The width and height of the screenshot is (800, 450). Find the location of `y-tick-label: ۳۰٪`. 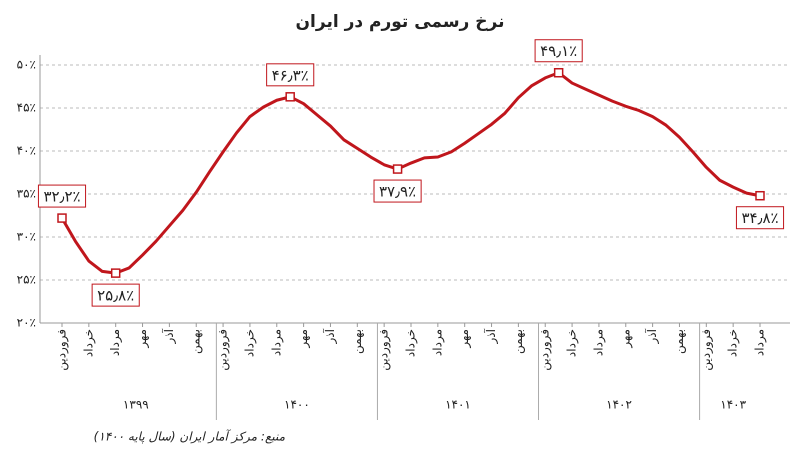

y-tick-label: ۳۰٪ is located at coordinates (26, 237).